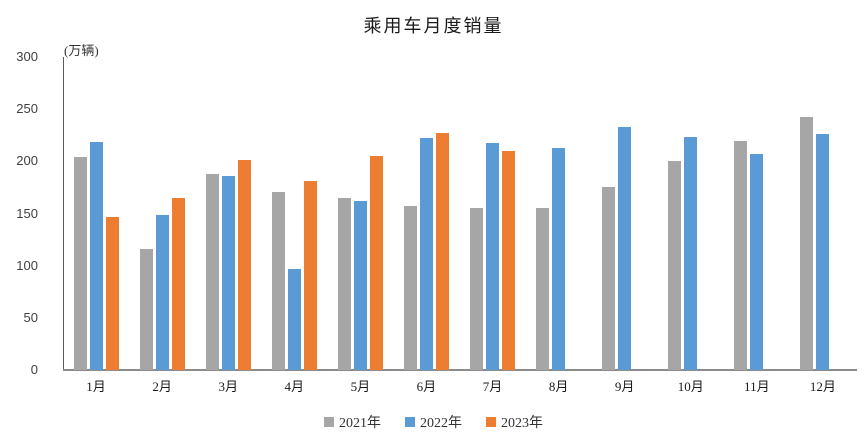 The image size is (867, 443). What do you see at coordinates (27, 56) in the screenshot?
I see `y-tick-label: 300` at bounding box center [27, 56].